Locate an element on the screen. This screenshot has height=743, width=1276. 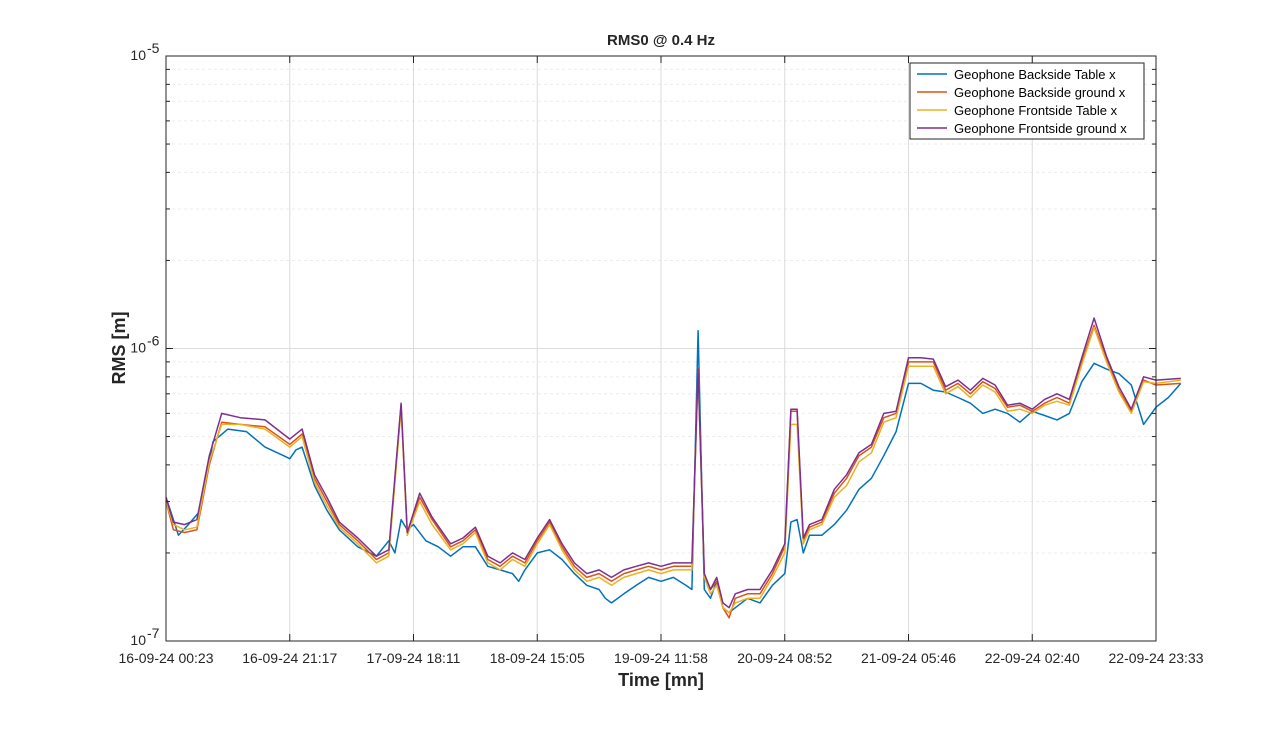
x-tick-label: 18-09-24 15:05 is located at coordinates (537, 658).